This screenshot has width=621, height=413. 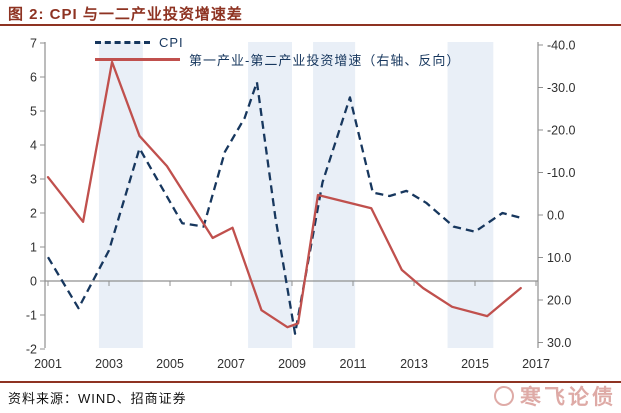 I want to click on right-axis-tick-label: -20.0, so click(x=561, y=131).